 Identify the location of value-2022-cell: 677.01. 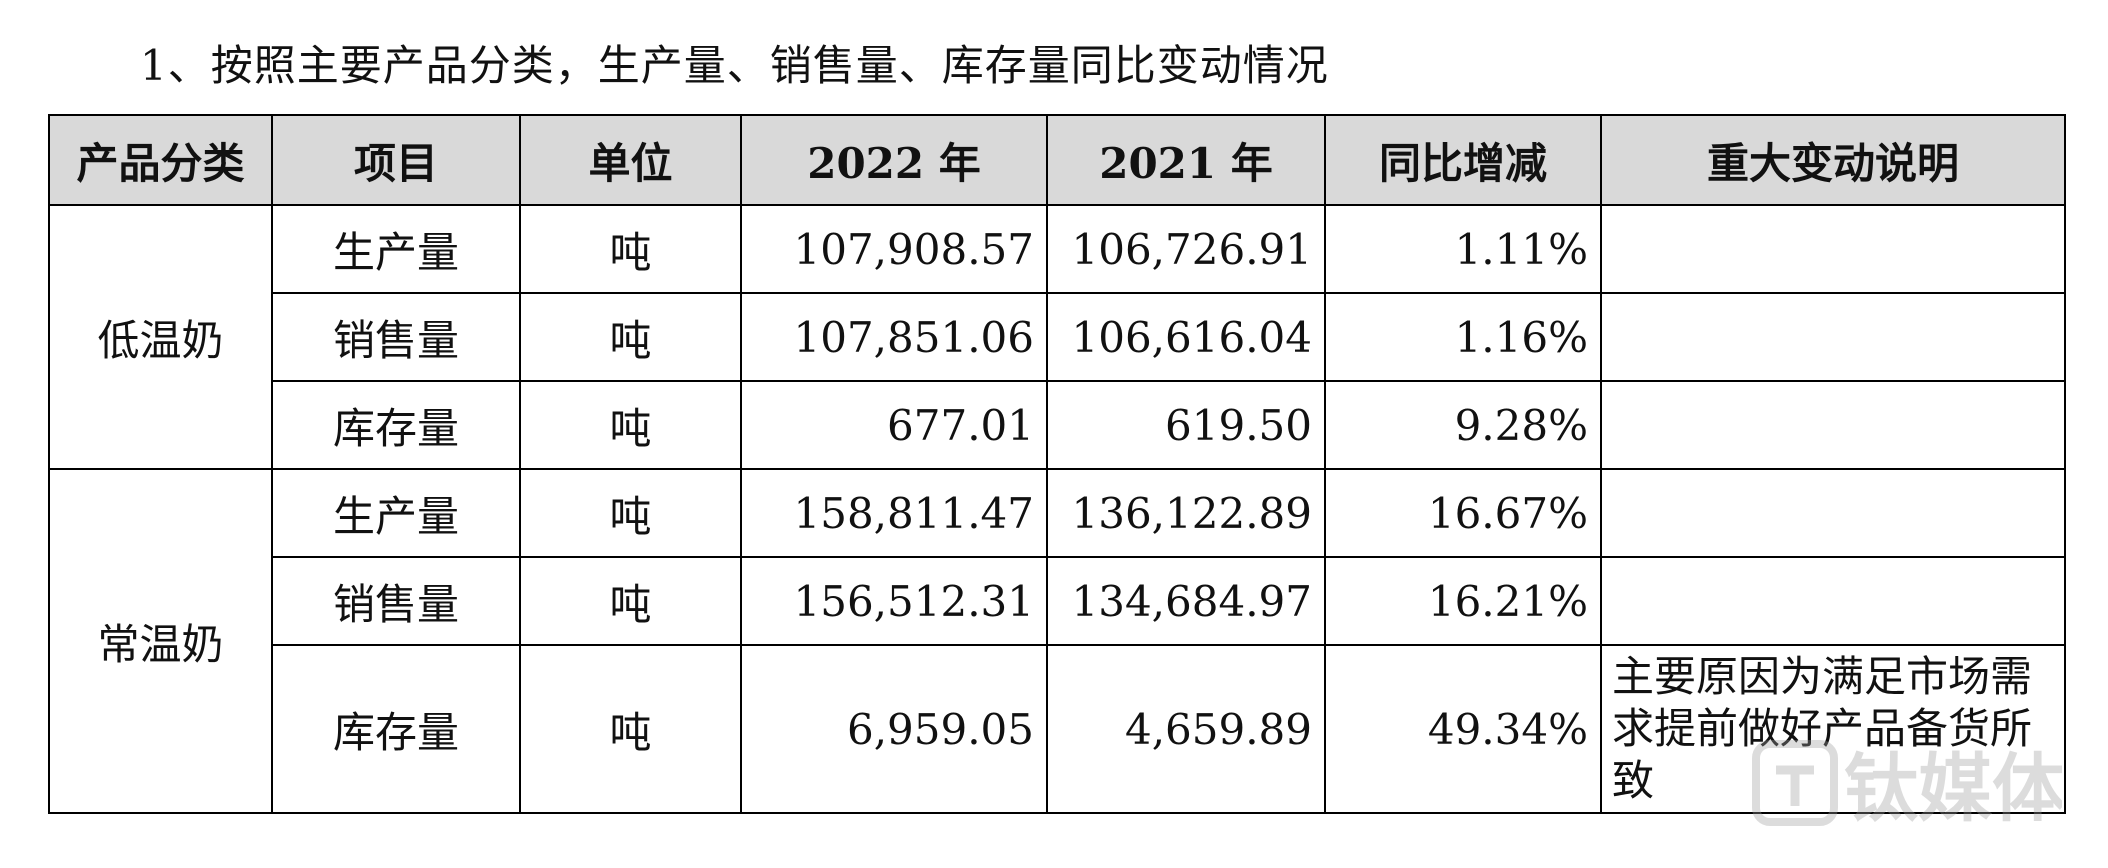
(894, 425).